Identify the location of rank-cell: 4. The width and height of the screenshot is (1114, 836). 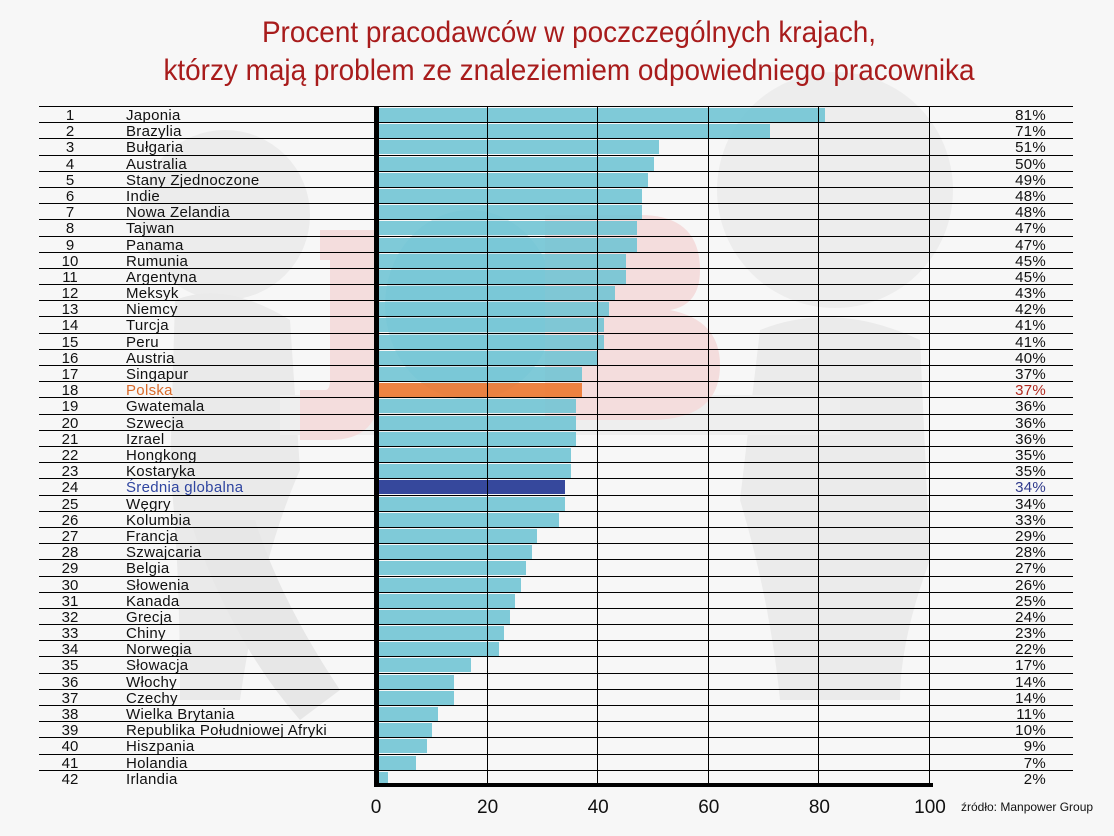
(70, 164).